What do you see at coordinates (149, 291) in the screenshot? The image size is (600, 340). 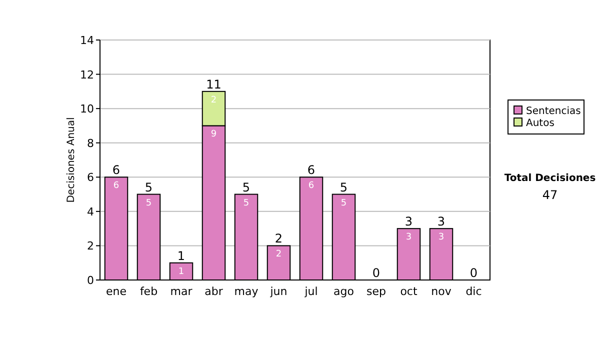 I see `x-tick-label: feb` at bounding box center [149, 291].